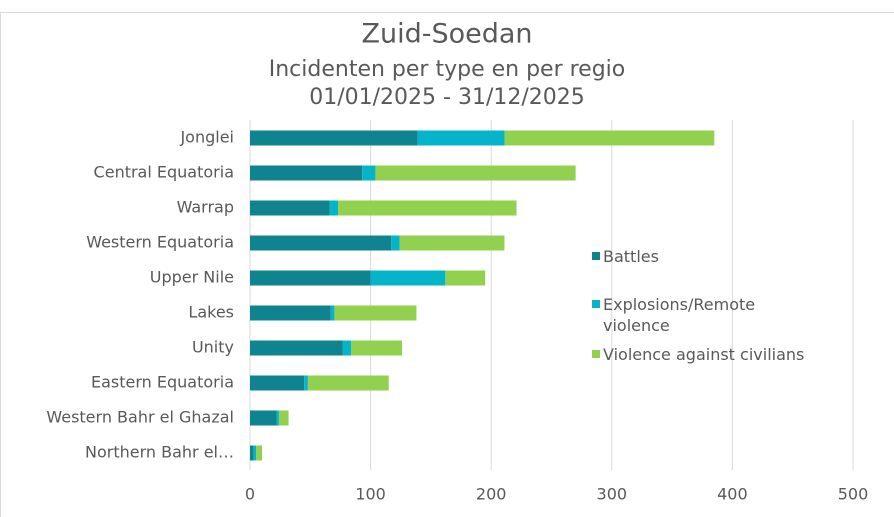 The image size is (894, 517). I want to click on y-tick-label: Western Equatoria, so click(160, 242).